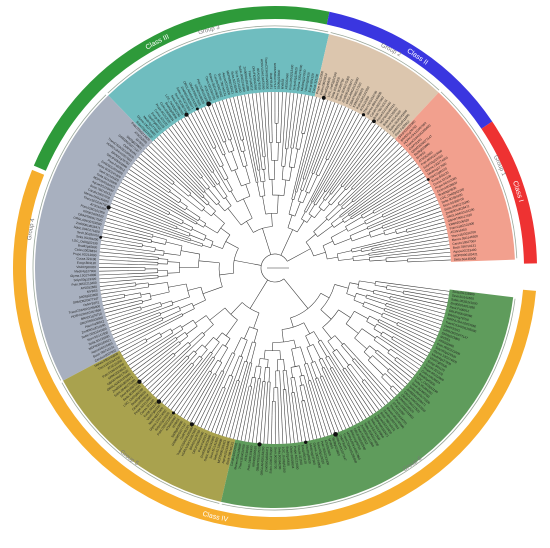 This screenshot has height=548, width=550. Describe the element at coordinates (254, 456) in the screenshot. I see `leaf-label: KRN02G06520` at that location.